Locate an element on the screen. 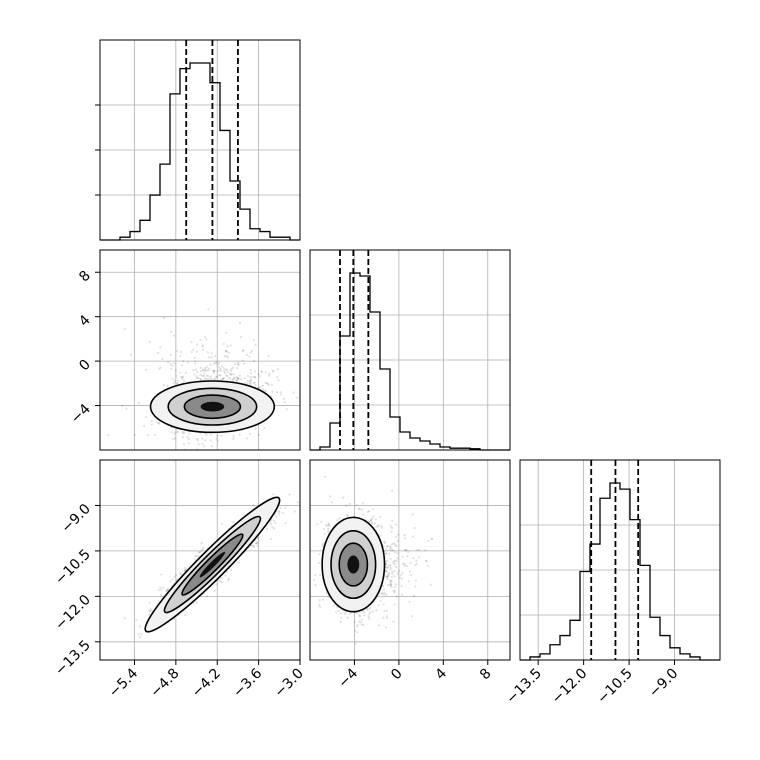 The width and height of the screenshot is (760, 760). x-tick-label: −13.5 is located at coordinates (524, 687).